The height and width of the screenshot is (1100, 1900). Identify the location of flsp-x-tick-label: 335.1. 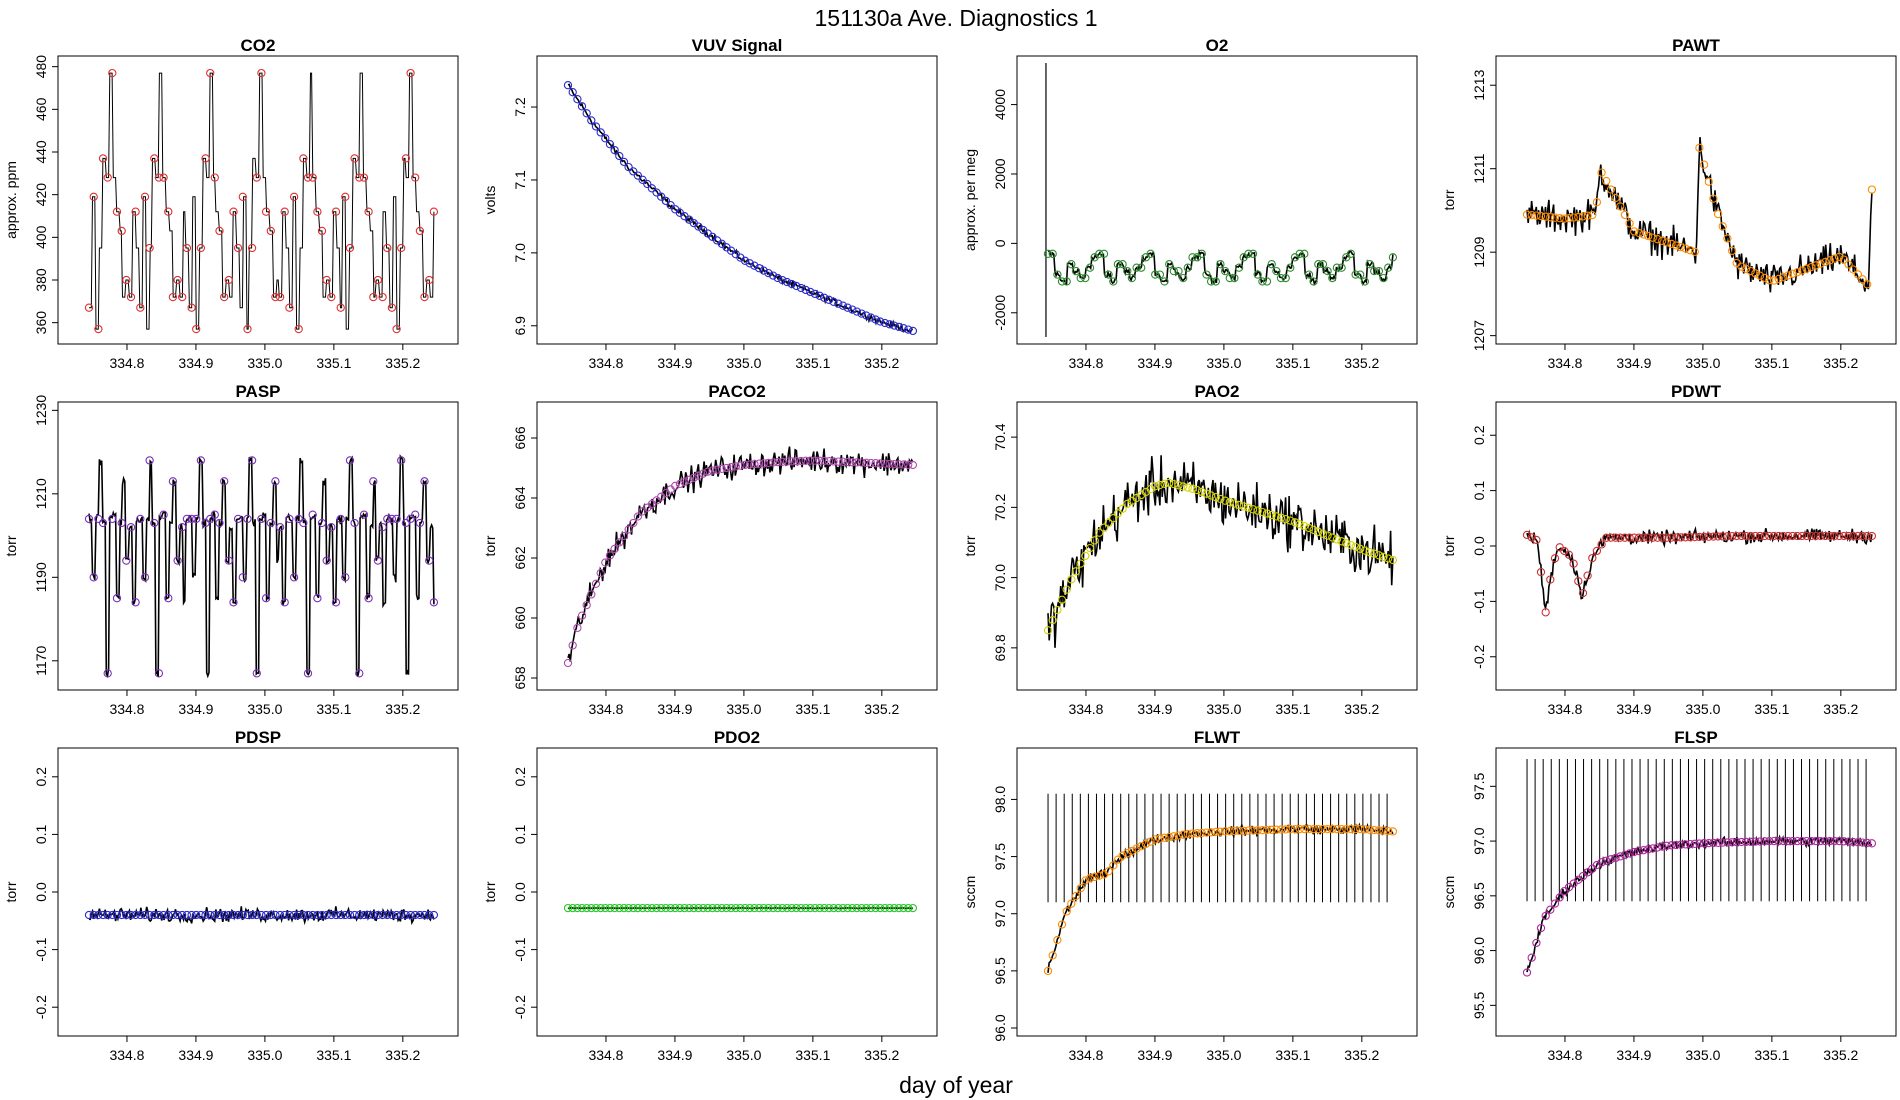
(1771, 1055).